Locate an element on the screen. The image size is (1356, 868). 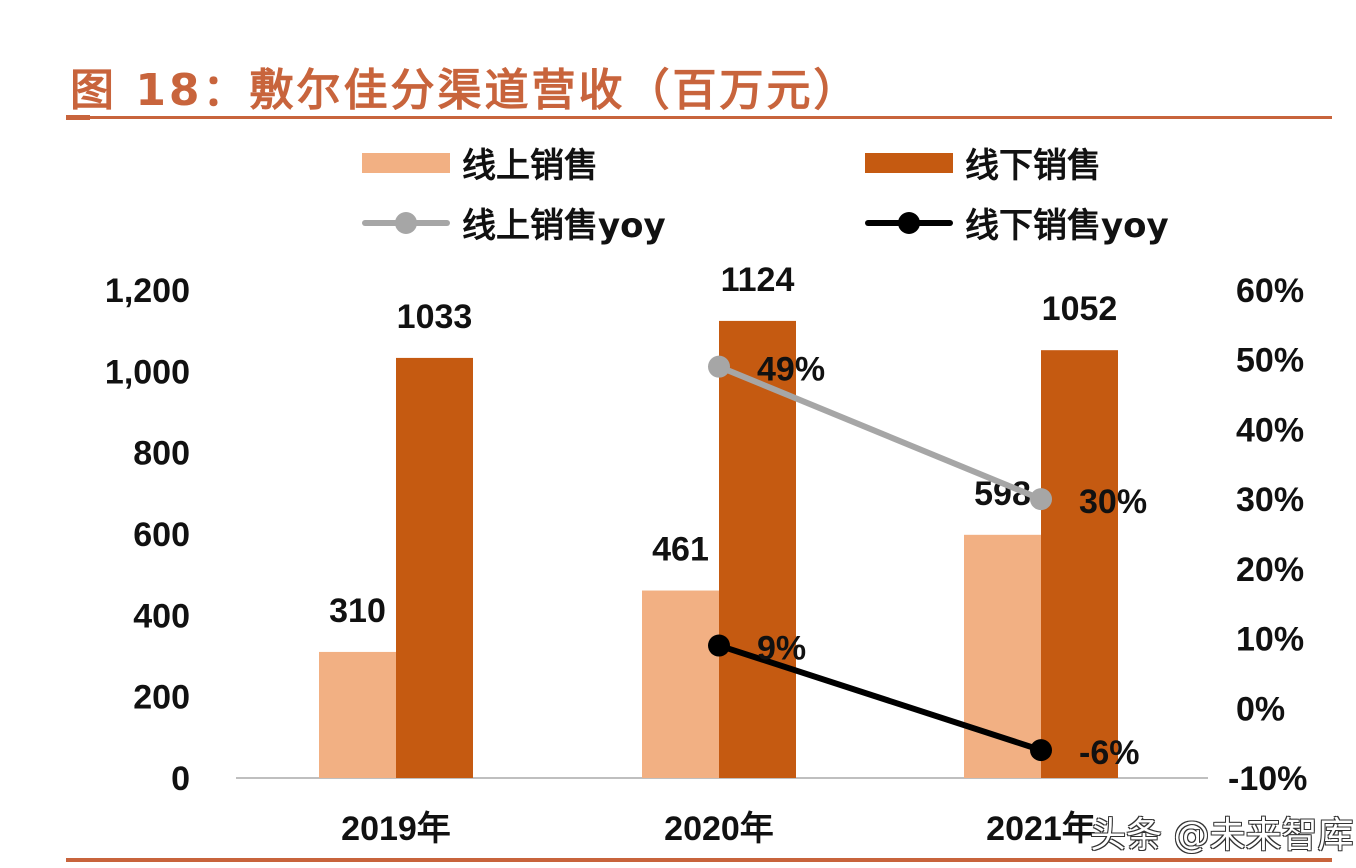
legend-label-offline: 线下销售 is located at coordinates (1033, 166).